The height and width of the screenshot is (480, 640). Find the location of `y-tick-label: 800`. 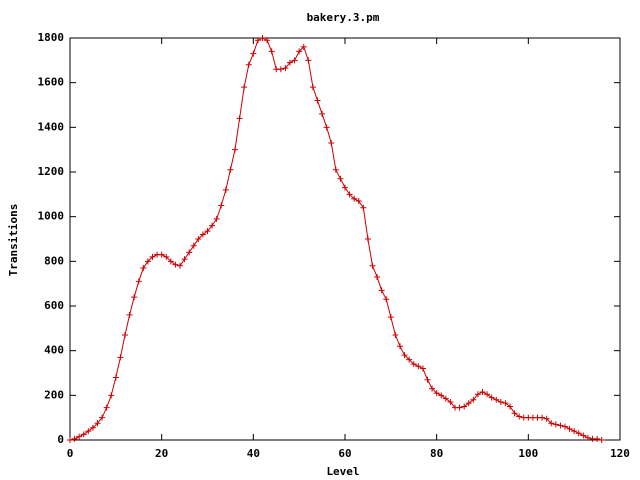

y-tick-label: 800 is located at coordinates (54, 260).